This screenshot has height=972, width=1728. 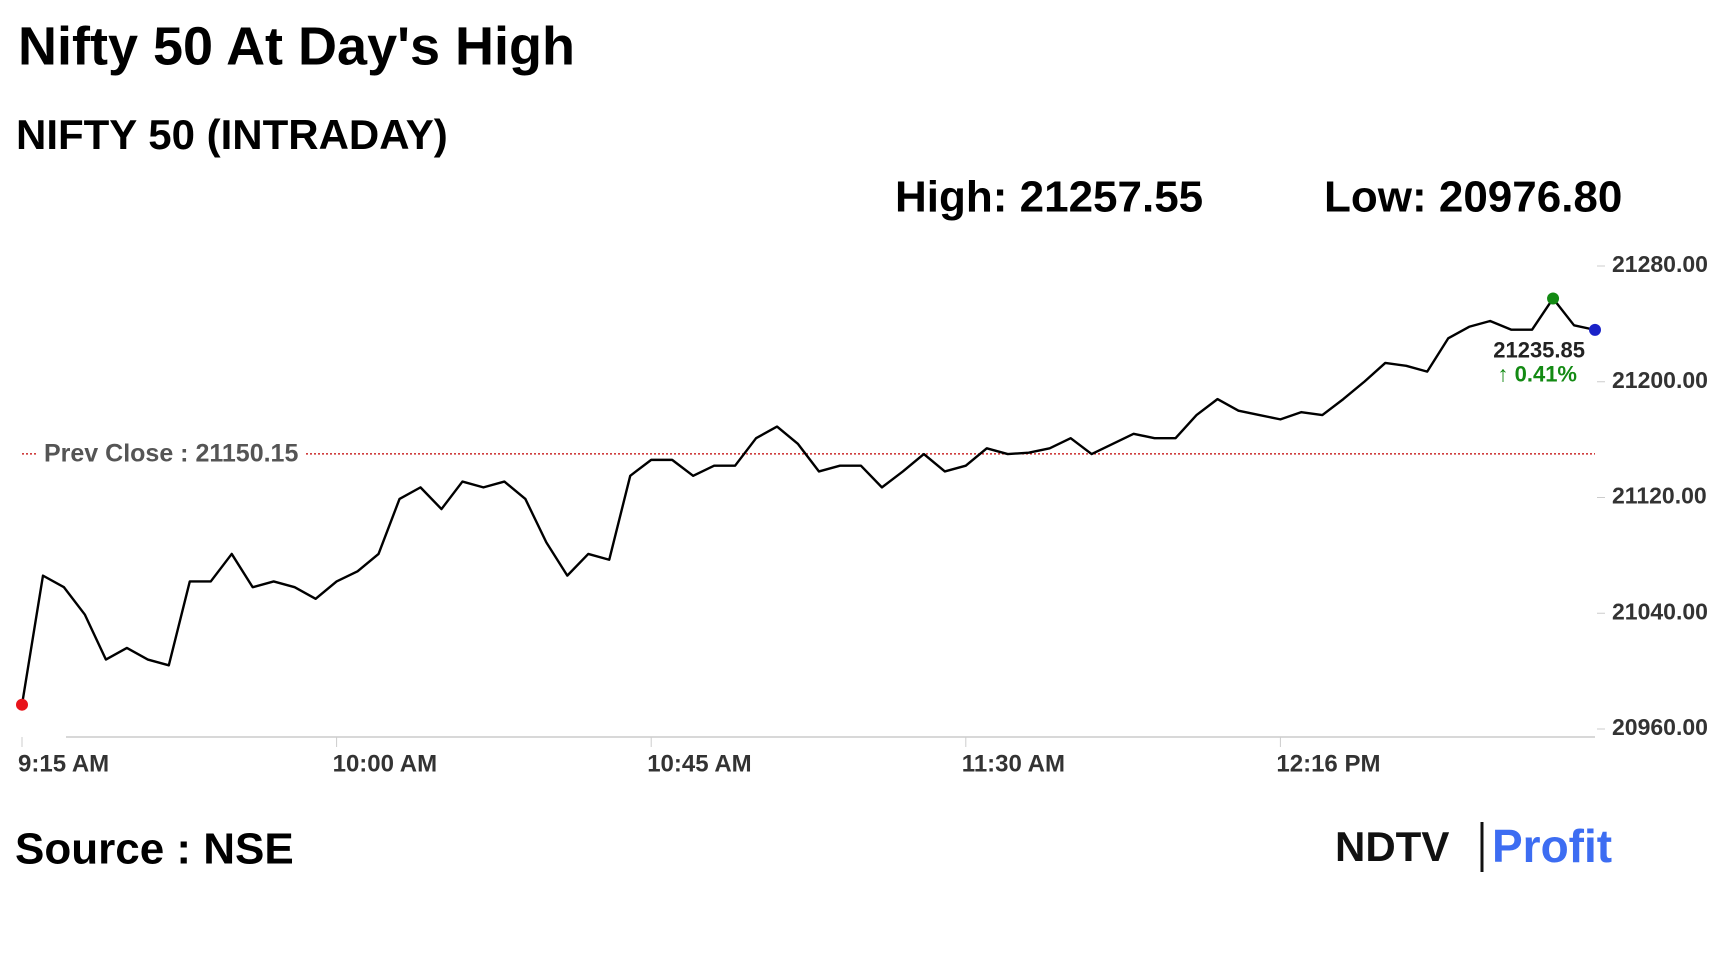 I want to click on y-tick-label: 21040.00, so click(x=1660, y=611).